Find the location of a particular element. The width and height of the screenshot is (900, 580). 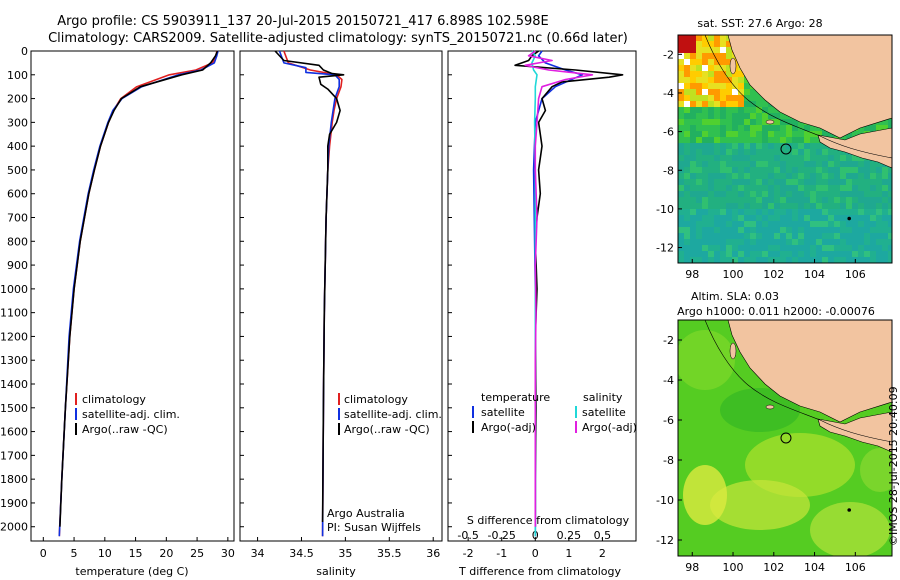

depth-tick-label: 1900 is located at coordinates (14, 503).